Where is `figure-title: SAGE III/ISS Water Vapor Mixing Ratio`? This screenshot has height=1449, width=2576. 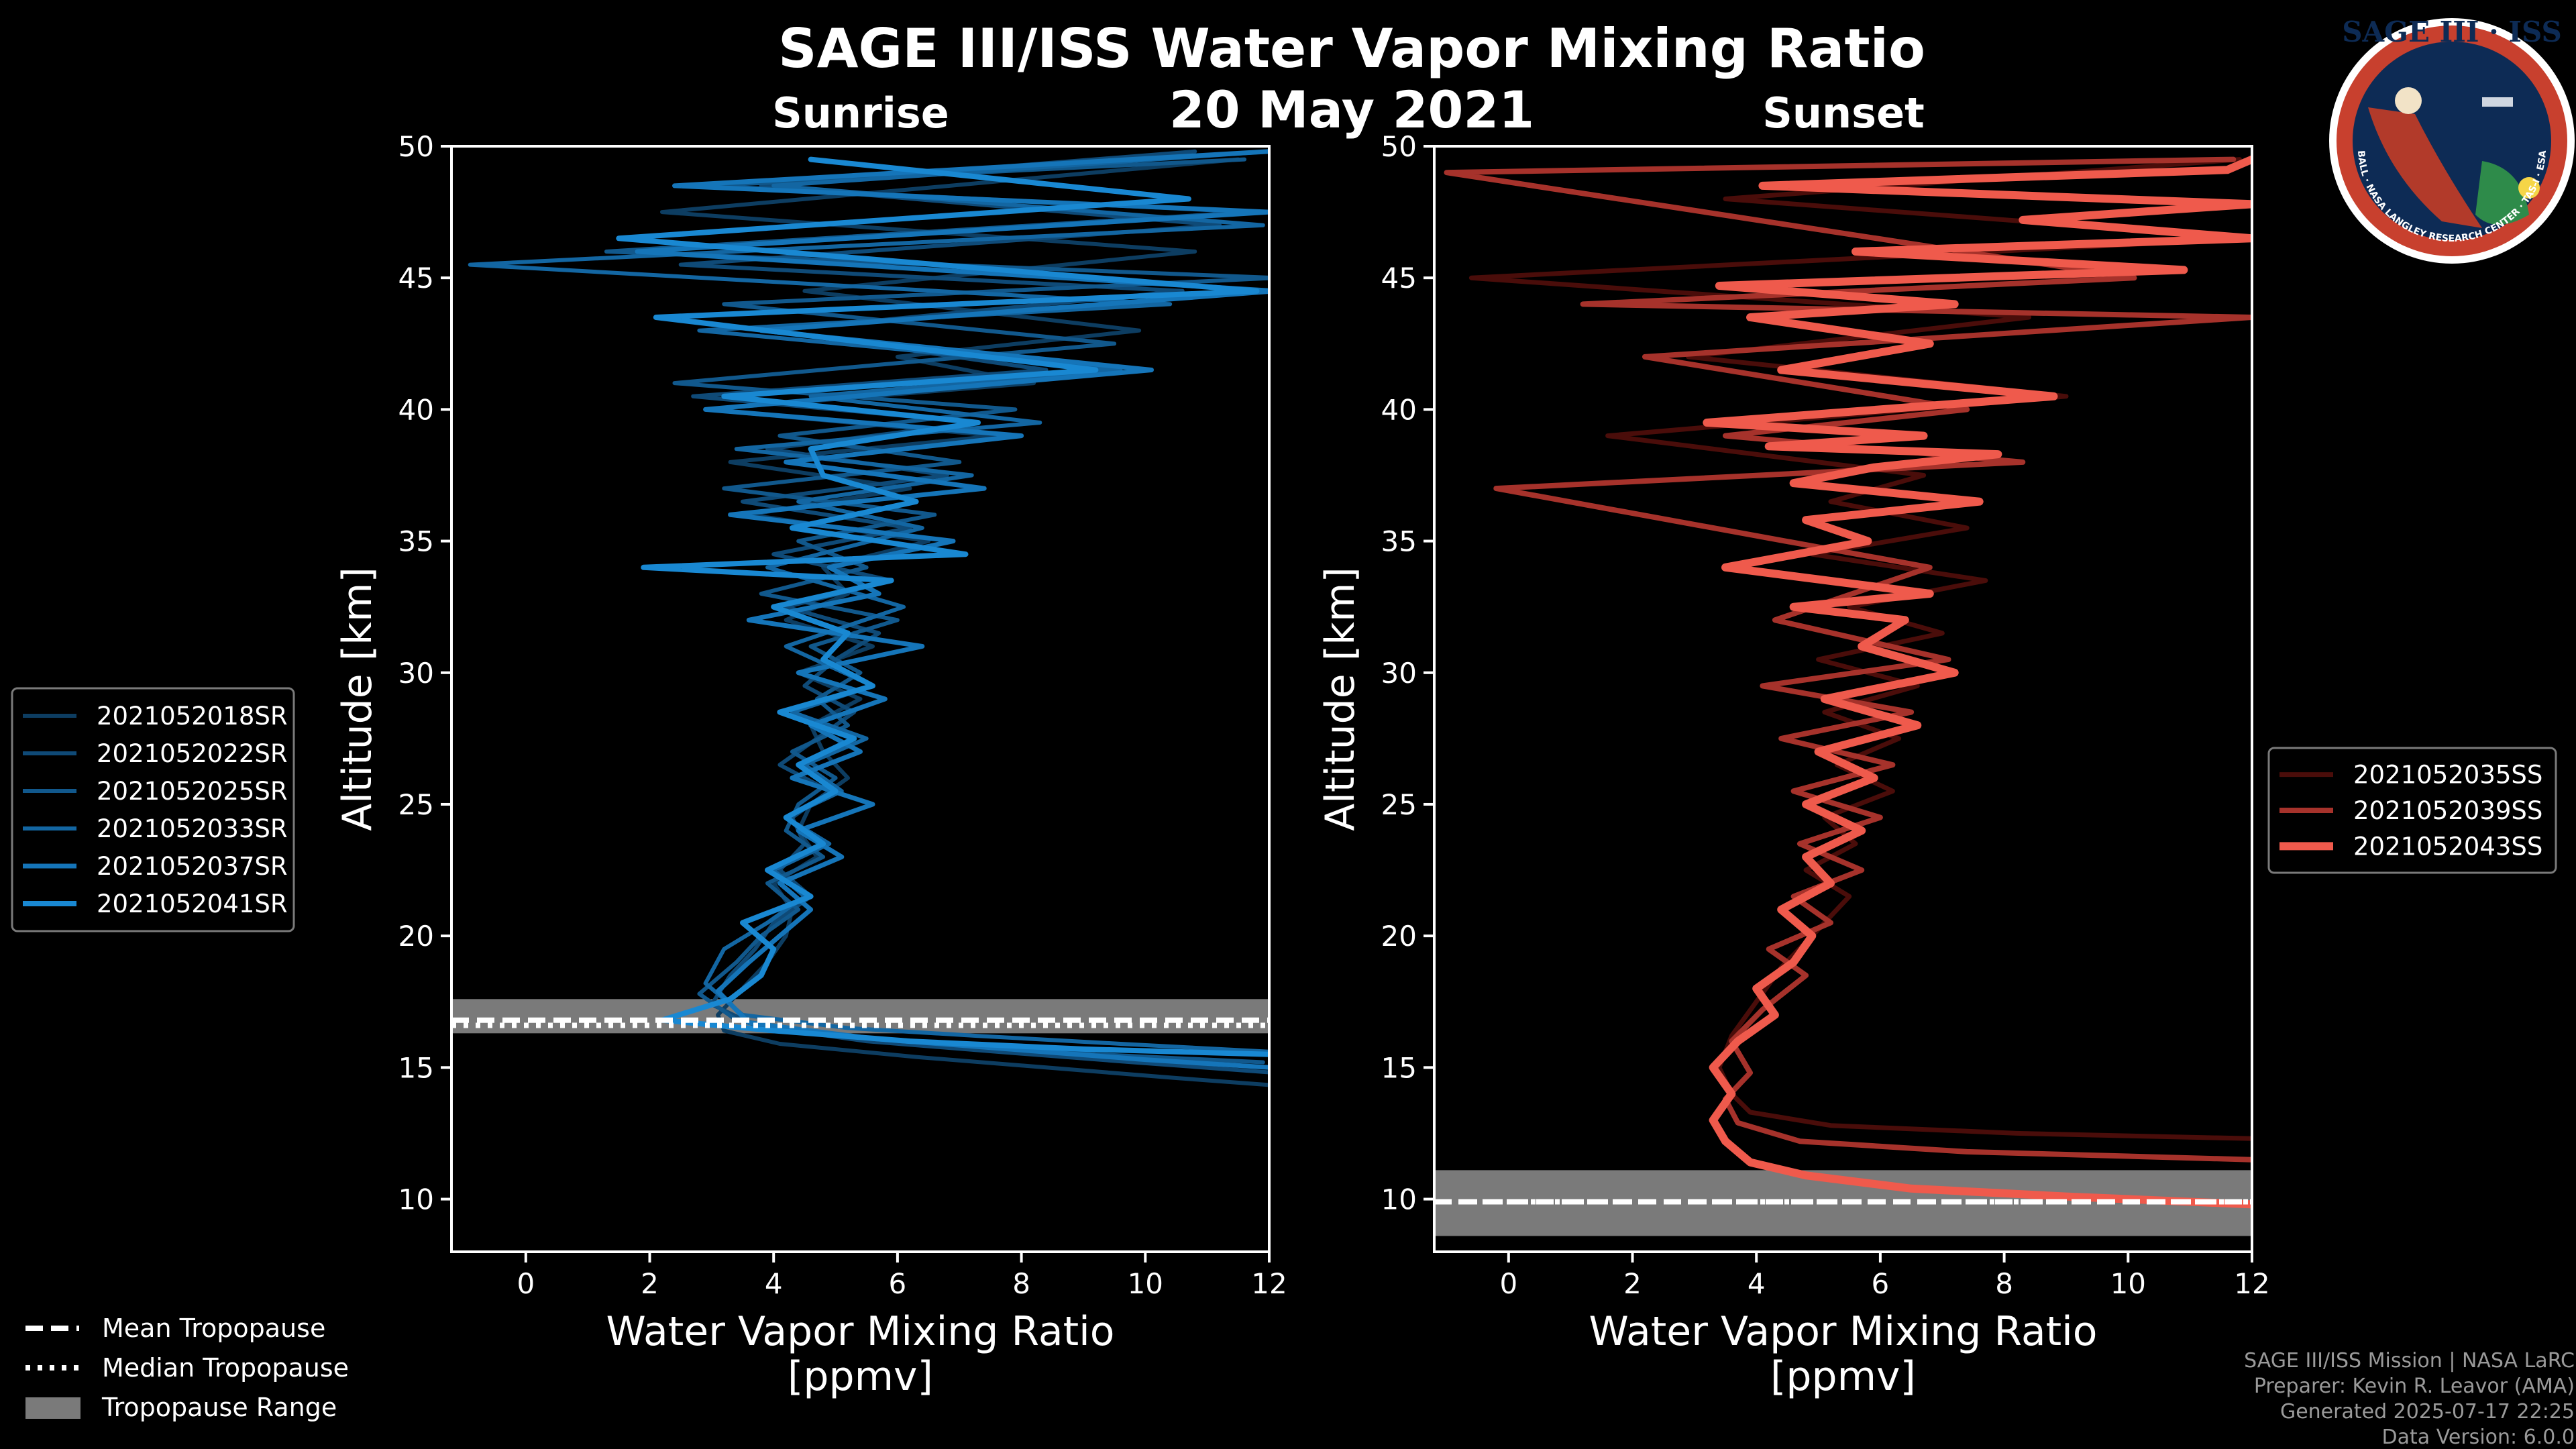
figure-title: SAGE III/ISS Water Vapor Mixing Ratio is located at coordinates (1351, 48).